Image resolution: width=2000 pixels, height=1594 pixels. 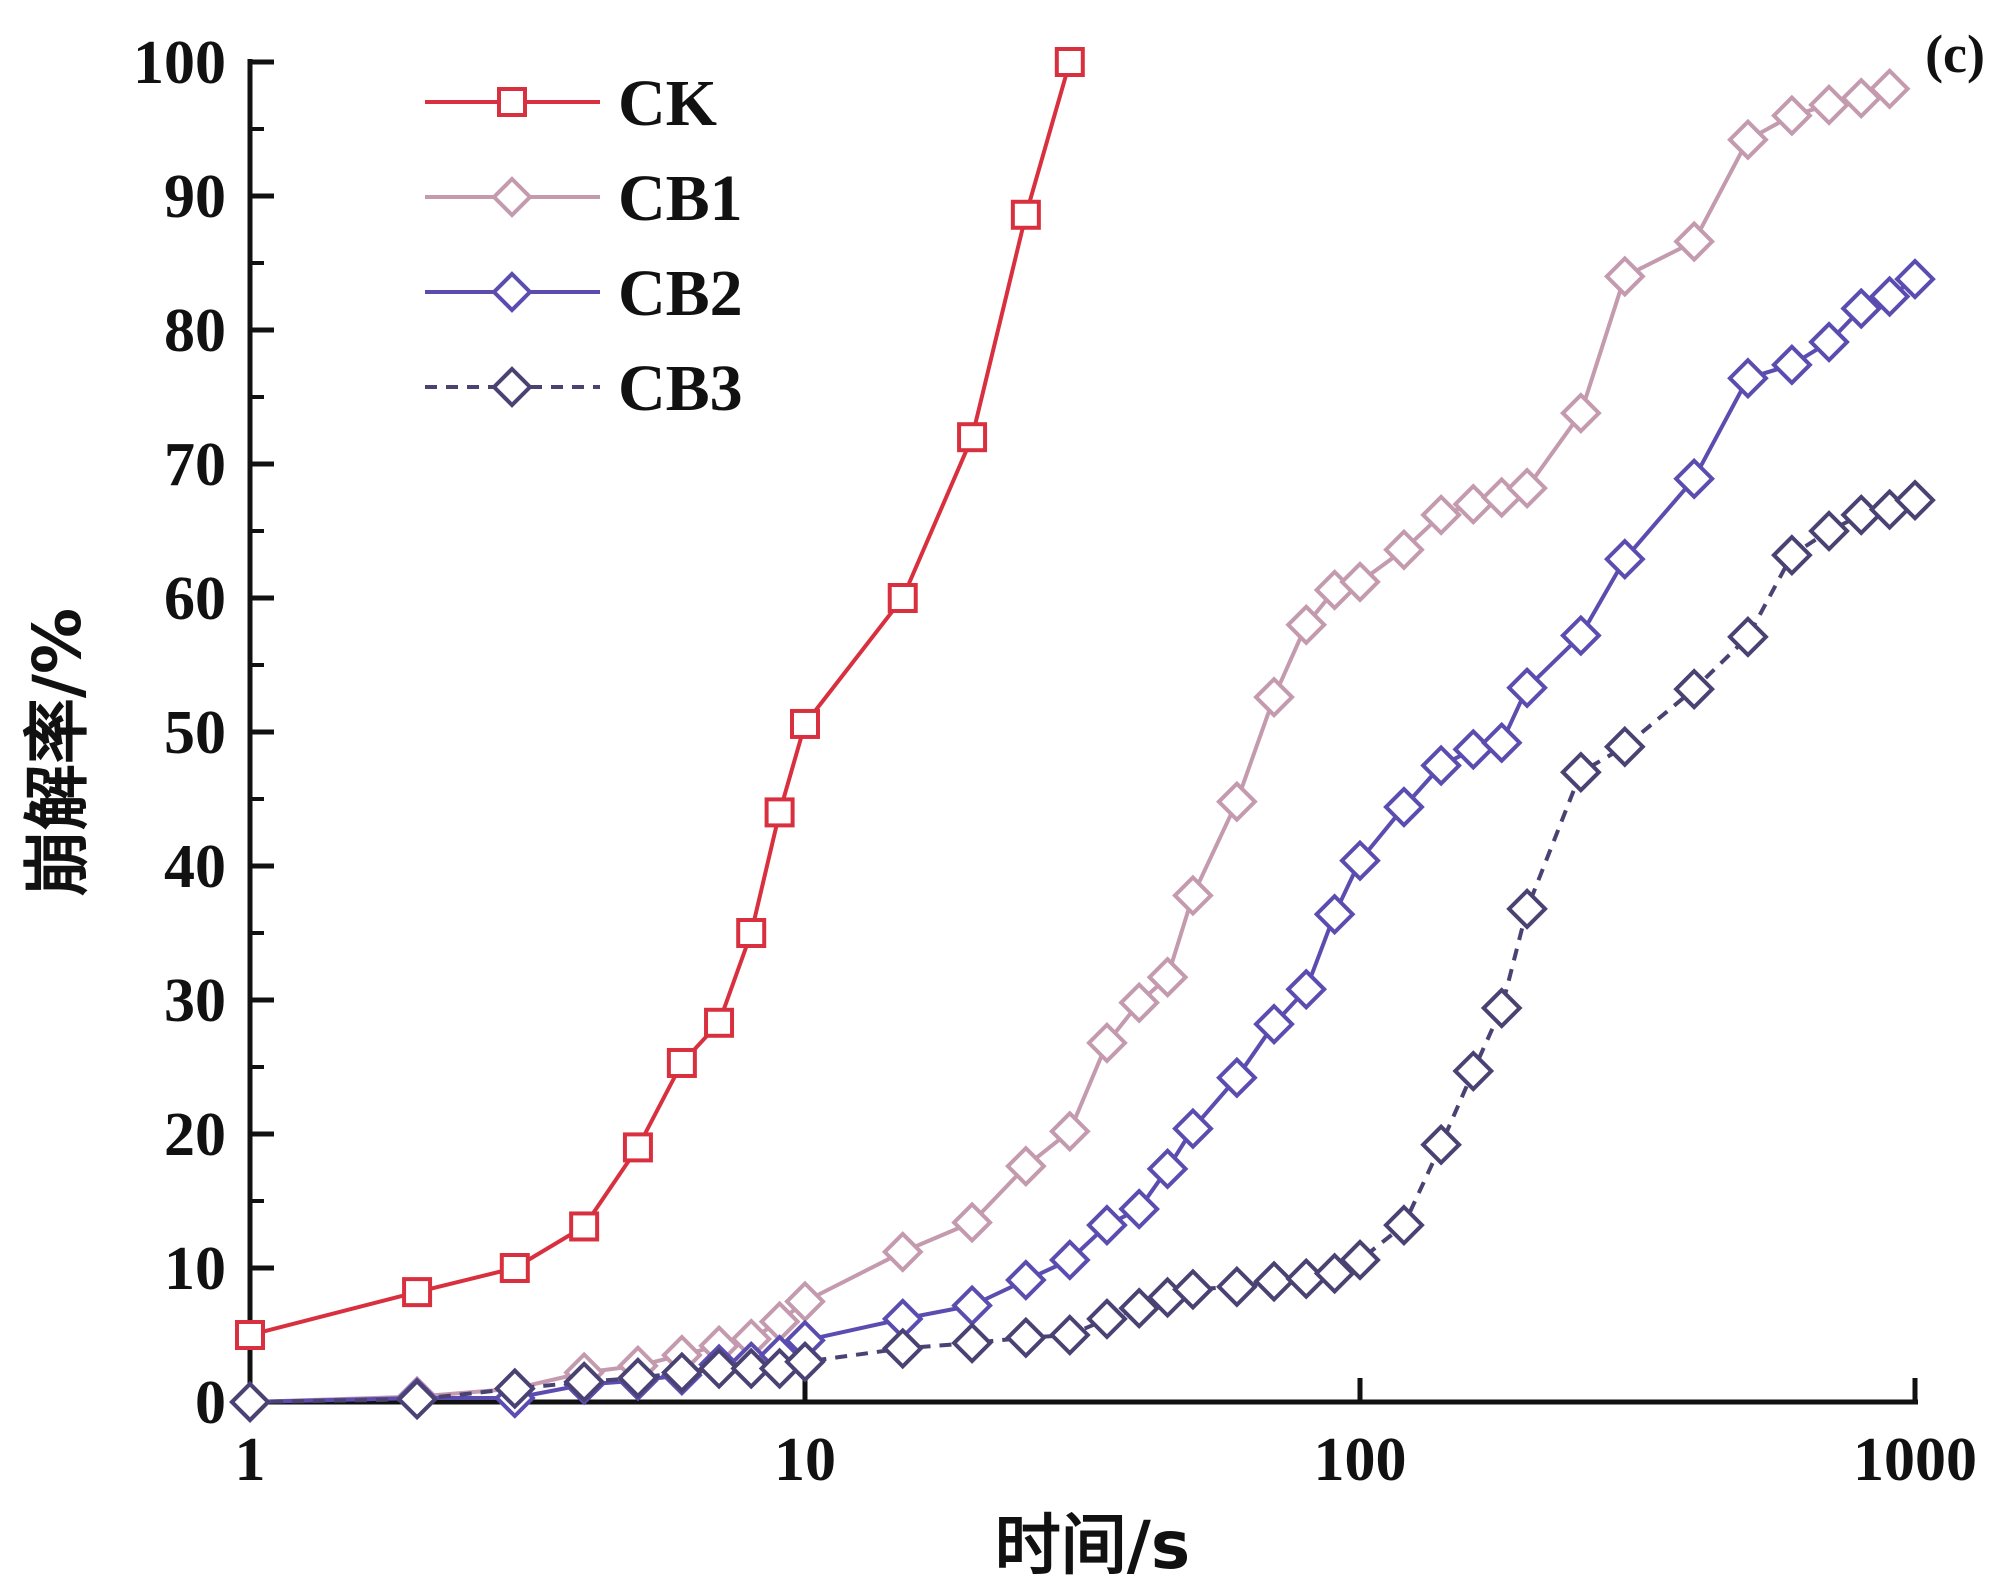 What do you see at coordinates (195, 197) in the screenshot?
I see `y-tick-label: 90` at bounding box center [195, 197].